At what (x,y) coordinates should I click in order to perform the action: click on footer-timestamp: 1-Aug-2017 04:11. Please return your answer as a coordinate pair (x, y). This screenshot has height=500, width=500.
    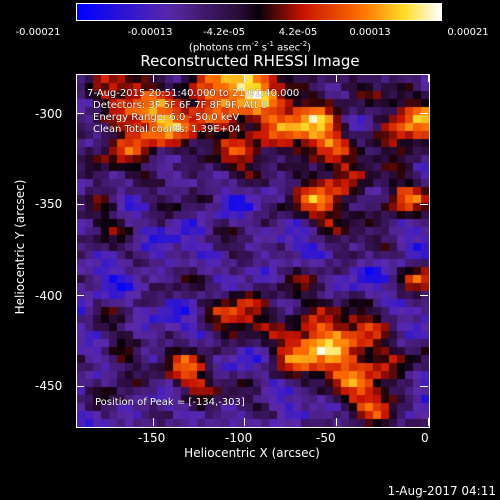
    Looking at the image, I should click on (441, 491).